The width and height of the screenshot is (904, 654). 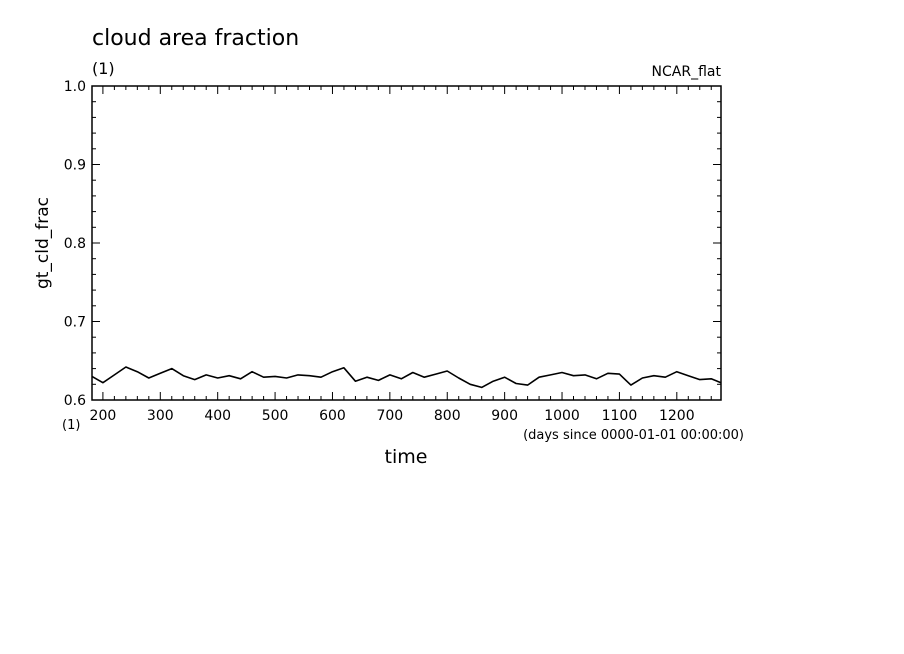 What do you see at coordinates (71, 425) in the screenshot?
I see `x-unit-left: (1)` at bounding box center [71, 425].